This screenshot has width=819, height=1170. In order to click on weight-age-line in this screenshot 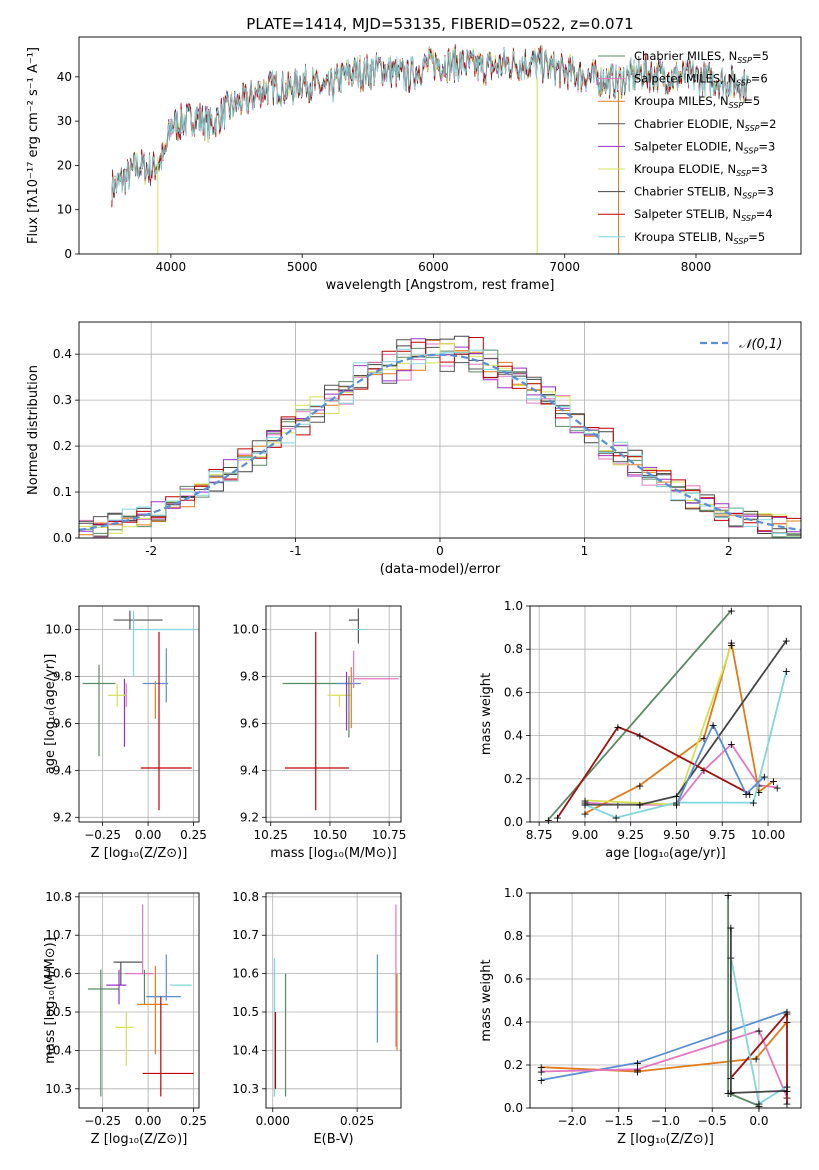, I will do `click(713, 723)`.